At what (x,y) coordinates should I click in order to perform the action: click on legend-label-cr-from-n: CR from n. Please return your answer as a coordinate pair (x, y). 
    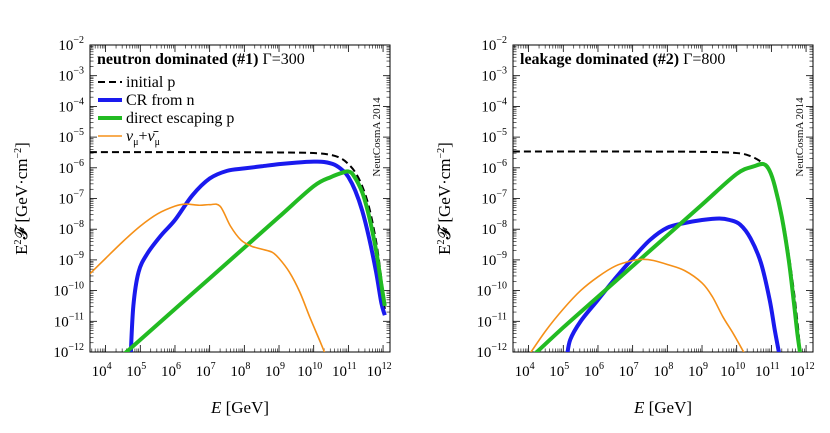
    Looking at the image, I should click on (160, 100).